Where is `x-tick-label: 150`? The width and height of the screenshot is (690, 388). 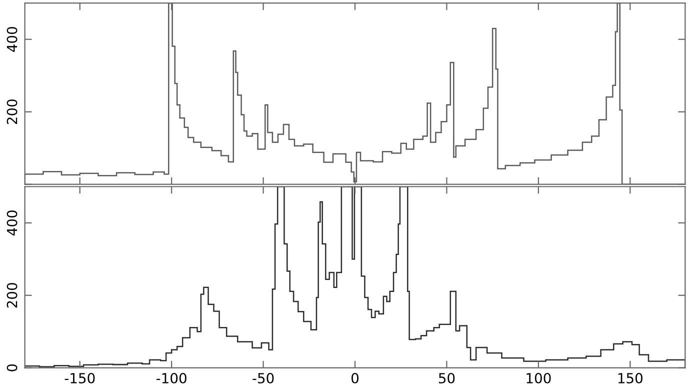 x-tick-label: 150 is located at coordinates (630, 378).